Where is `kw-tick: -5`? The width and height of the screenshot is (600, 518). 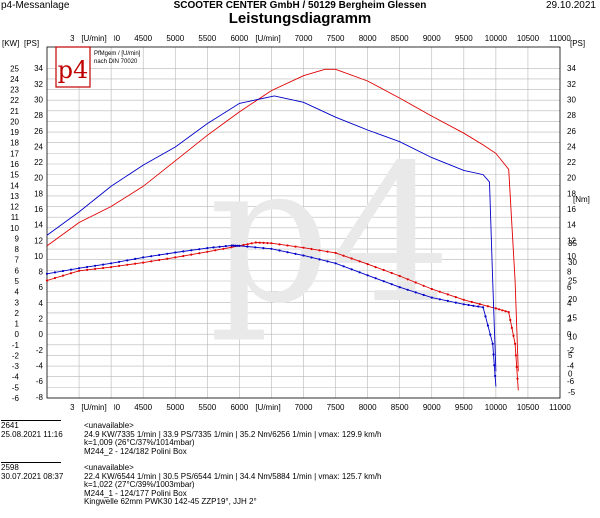 kw-tick: -5 is located at coordinates (16, 387).